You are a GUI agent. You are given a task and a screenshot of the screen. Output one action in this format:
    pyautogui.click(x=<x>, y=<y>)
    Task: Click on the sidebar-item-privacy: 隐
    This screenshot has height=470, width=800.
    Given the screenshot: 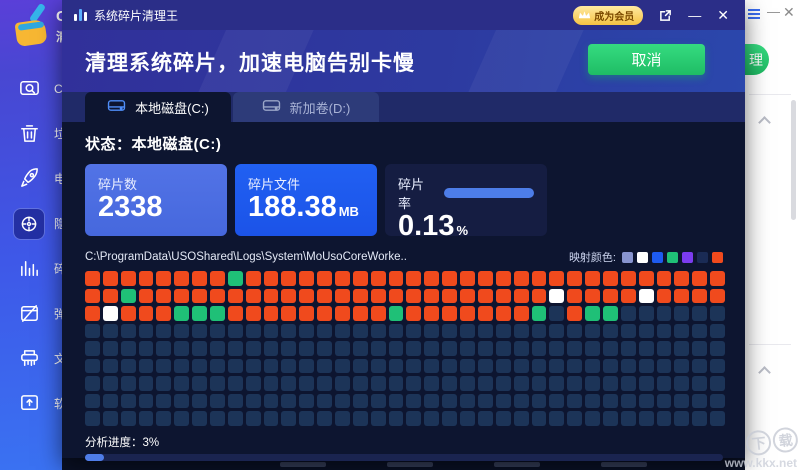 What is the action you would take?
    pyautogui.click(x=35, y=223)
    